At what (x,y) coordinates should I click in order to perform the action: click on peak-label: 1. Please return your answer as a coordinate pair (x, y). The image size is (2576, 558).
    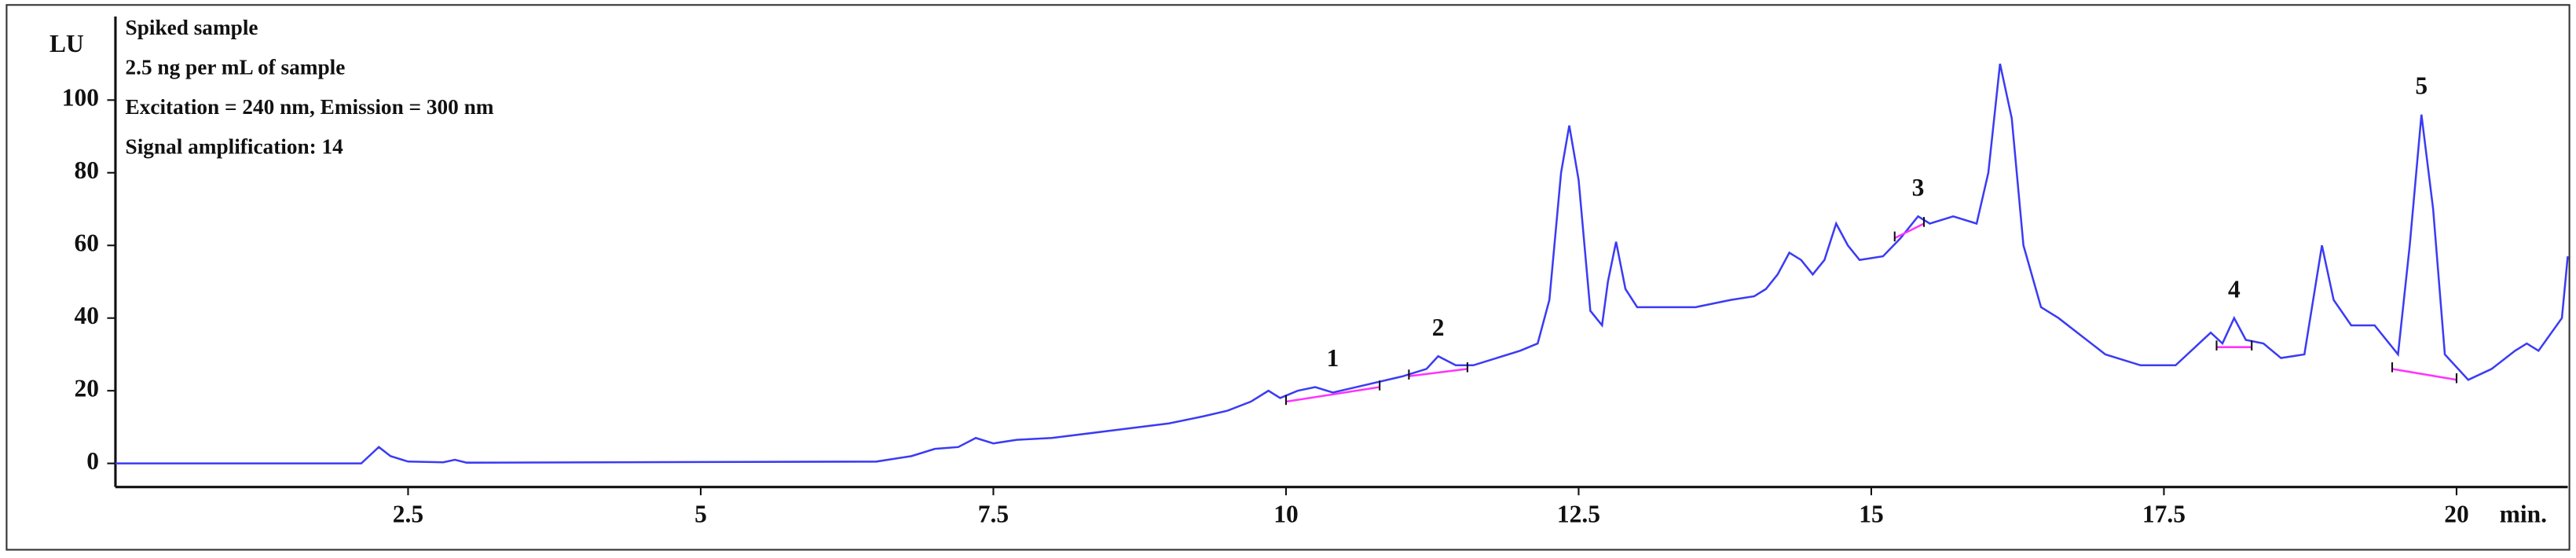
    Looking at the image, I should click on (1333, 358).